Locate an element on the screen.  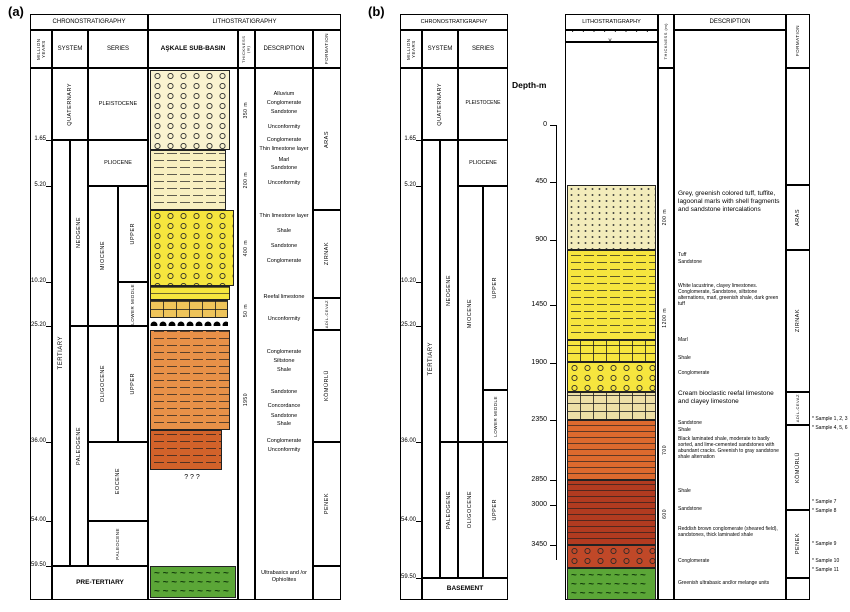
depth-label: 900 is located at coordinates (541, 239).